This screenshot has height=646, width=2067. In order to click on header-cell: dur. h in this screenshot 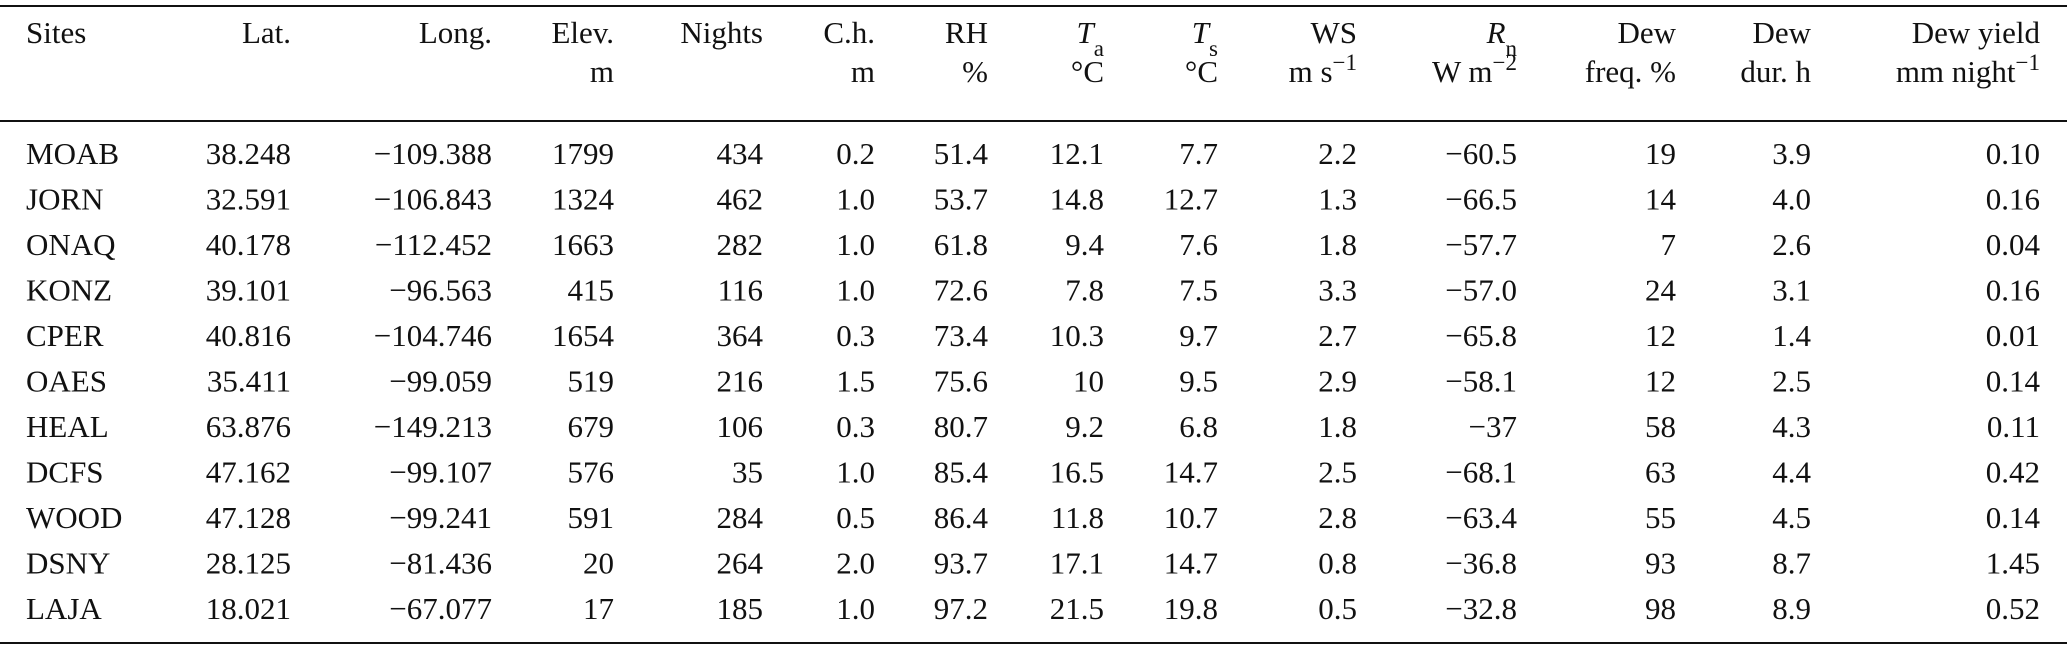, I will do `click(1775, 71)`.